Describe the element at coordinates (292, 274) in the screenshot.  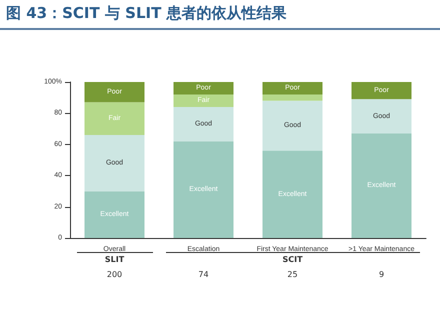
I see `text: 25` at that location.